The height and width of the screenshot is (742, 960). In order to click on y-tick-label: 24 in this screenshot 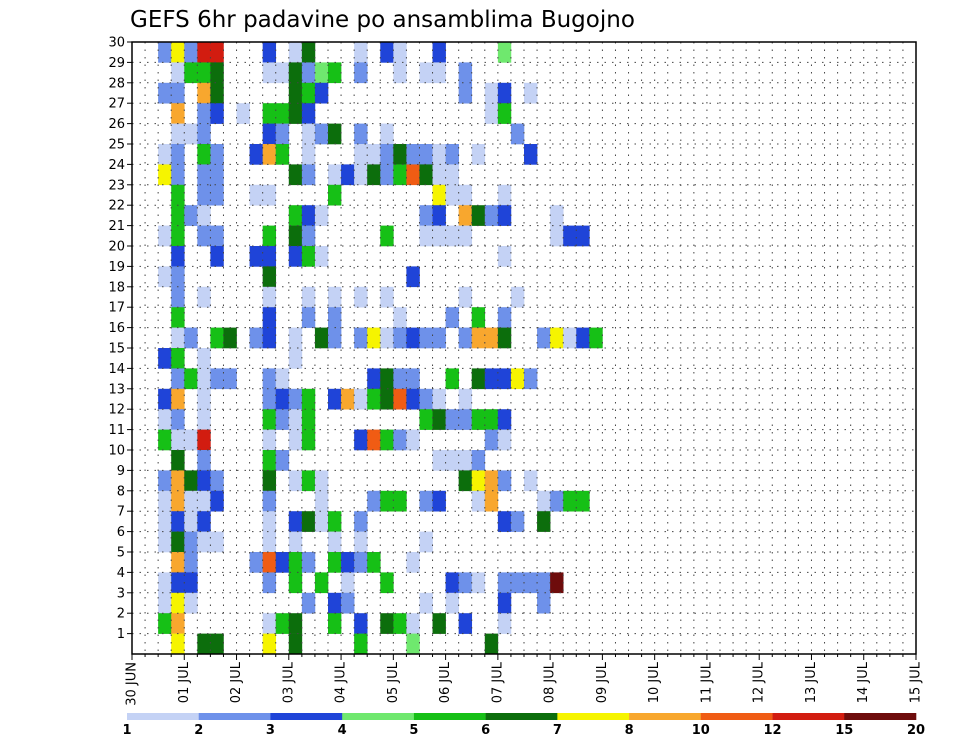, I will do `click(116, 165)`.